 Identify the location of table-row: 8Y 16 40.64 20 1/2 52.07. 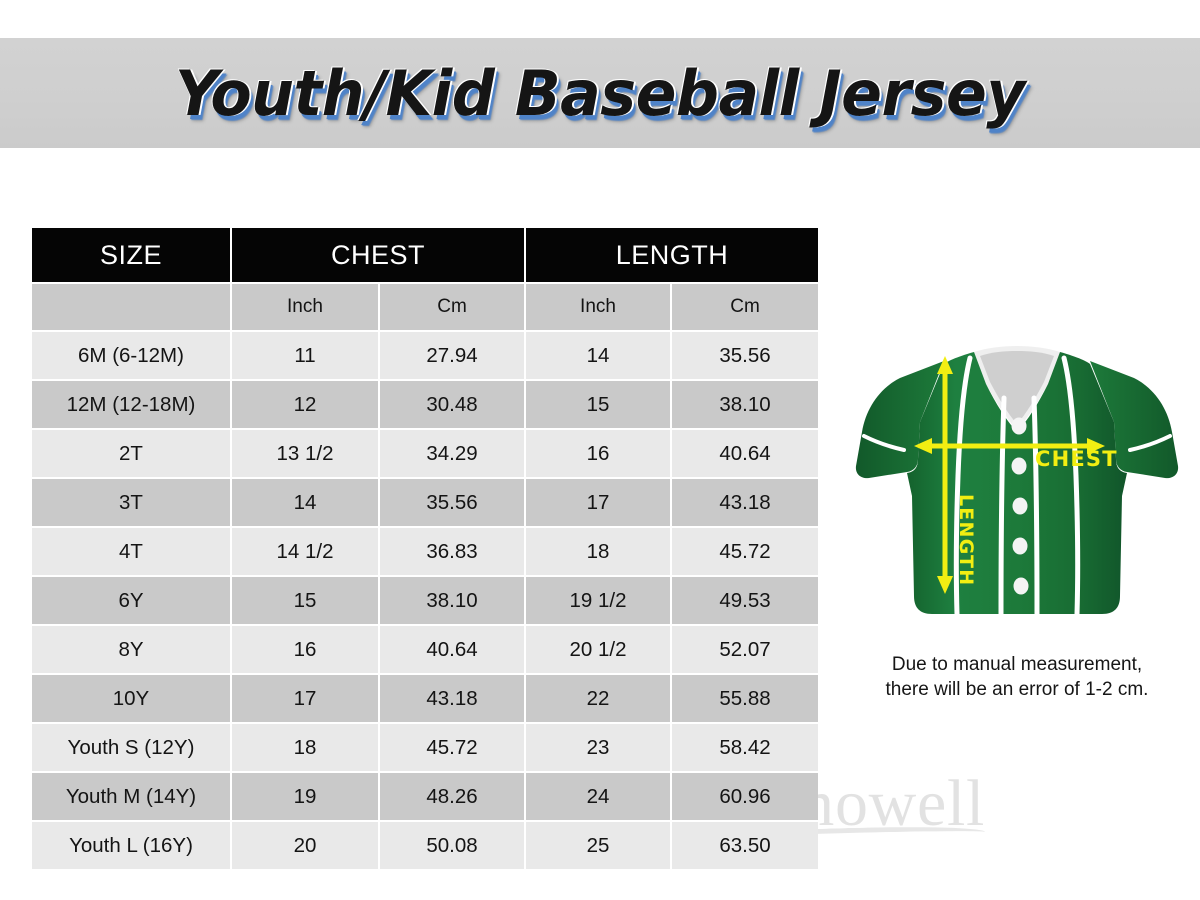
(425, 650).